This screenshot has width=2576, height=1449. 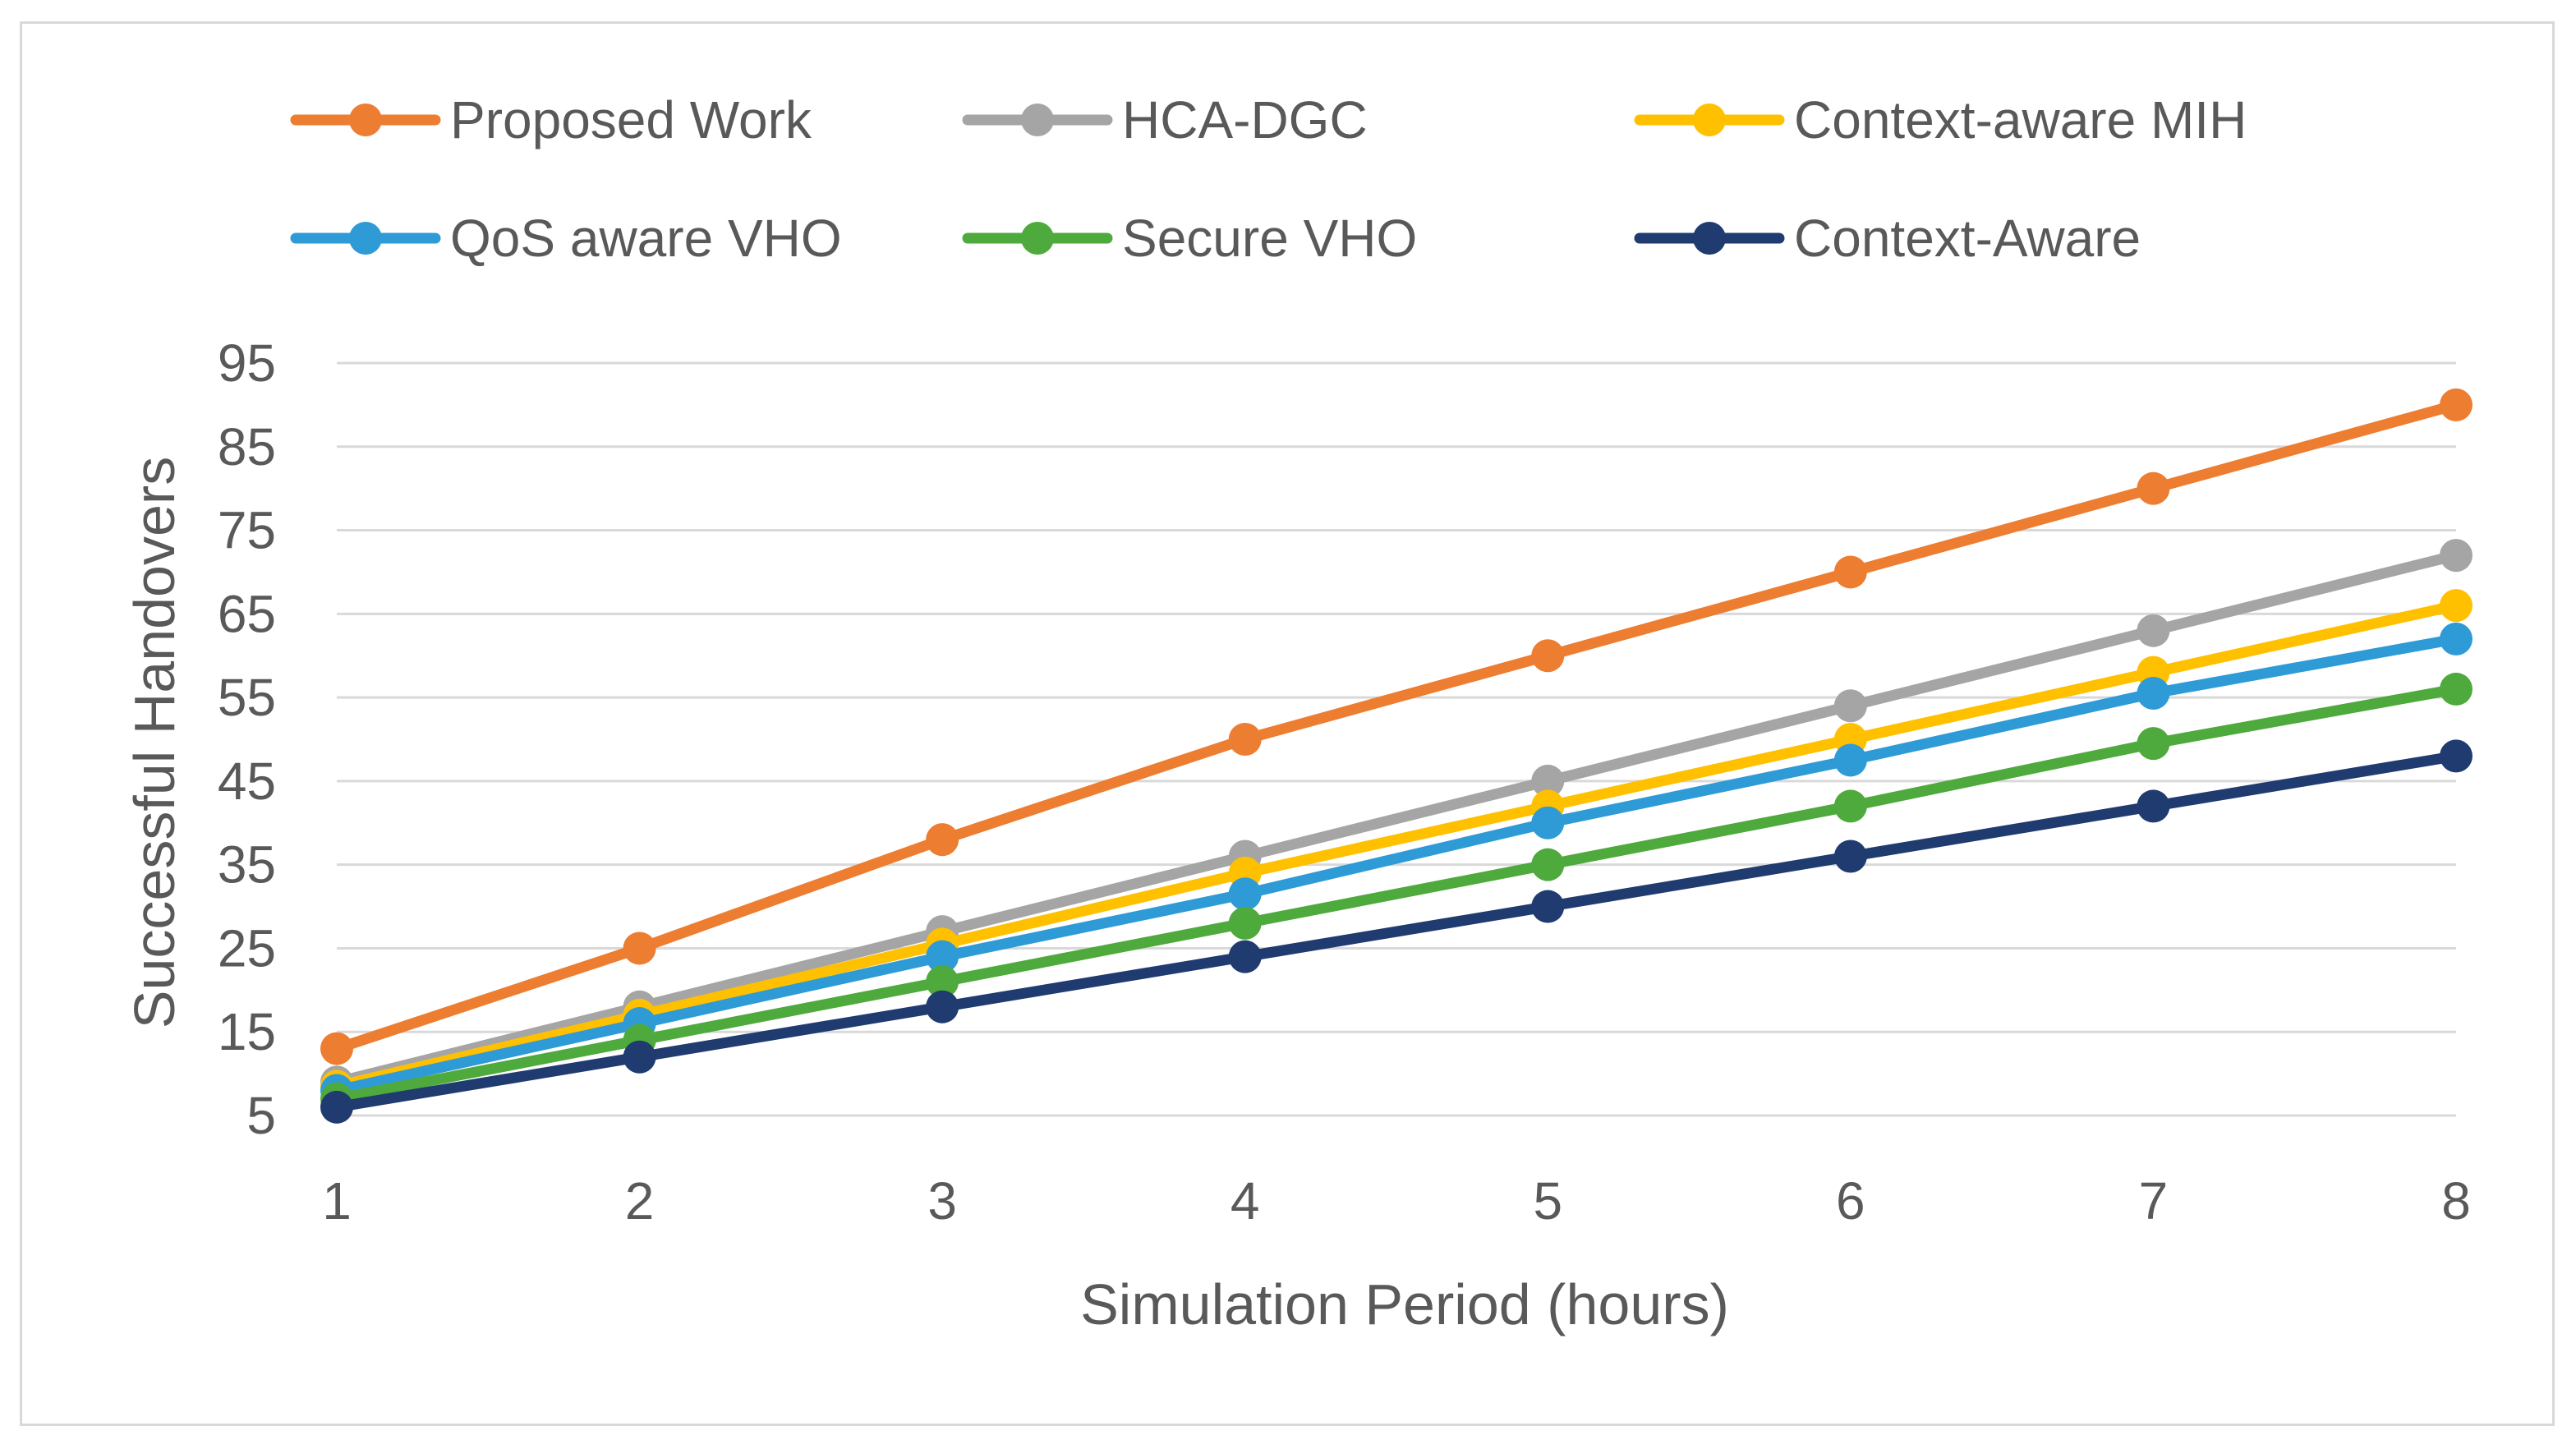 I want to click on x-tick-label: 7, so click(x=2154, y=1200).